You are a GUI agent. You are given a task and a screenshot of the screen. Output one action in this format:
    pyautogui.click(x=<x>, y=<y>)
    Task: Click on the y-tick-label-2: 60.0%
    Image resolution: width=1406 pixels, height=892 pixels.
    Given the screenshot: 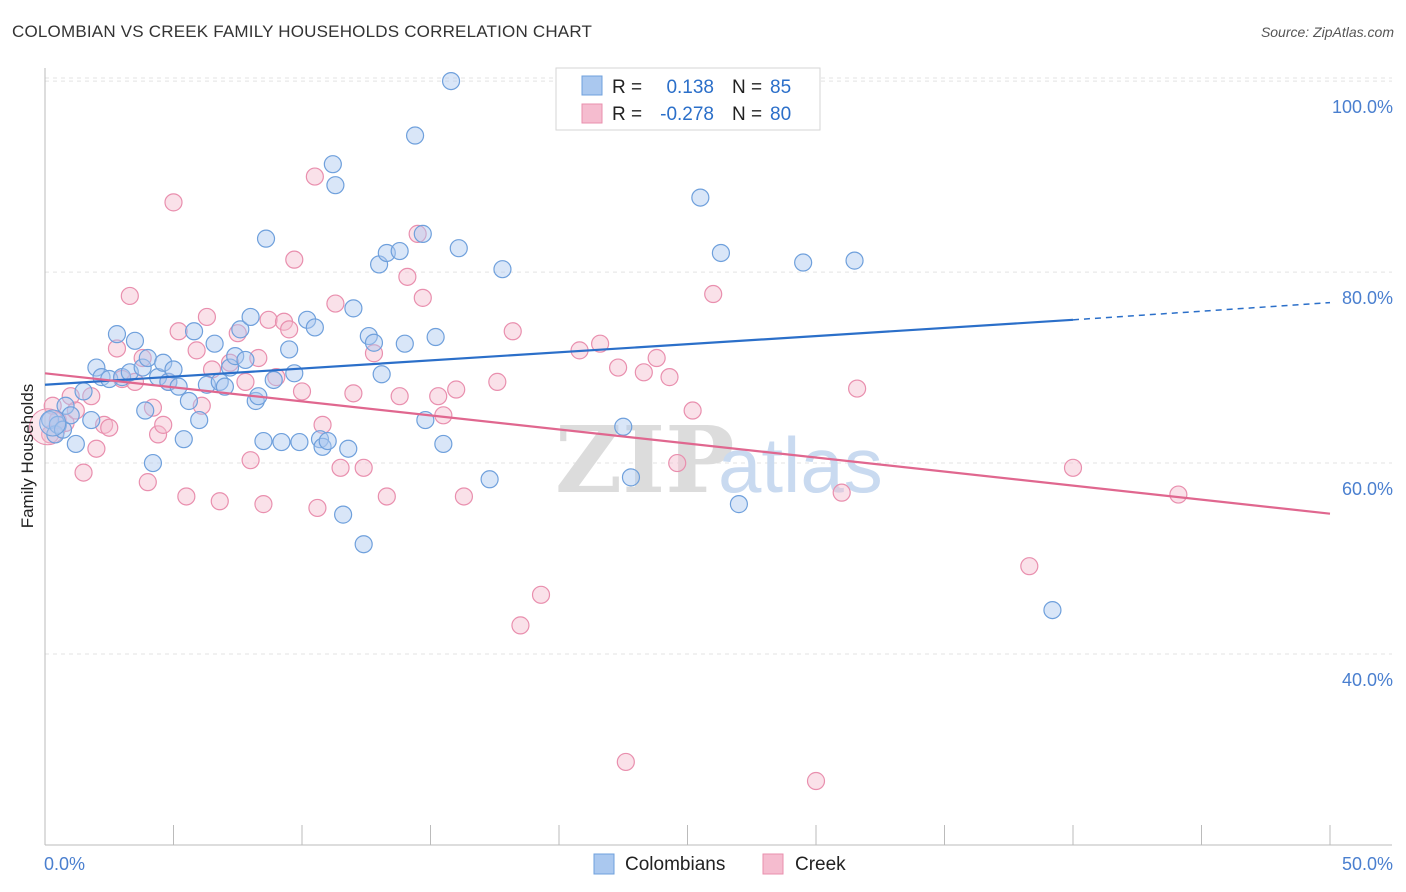 What is the action you would take?
    pyautogui.click(x=1367, y=489)
    